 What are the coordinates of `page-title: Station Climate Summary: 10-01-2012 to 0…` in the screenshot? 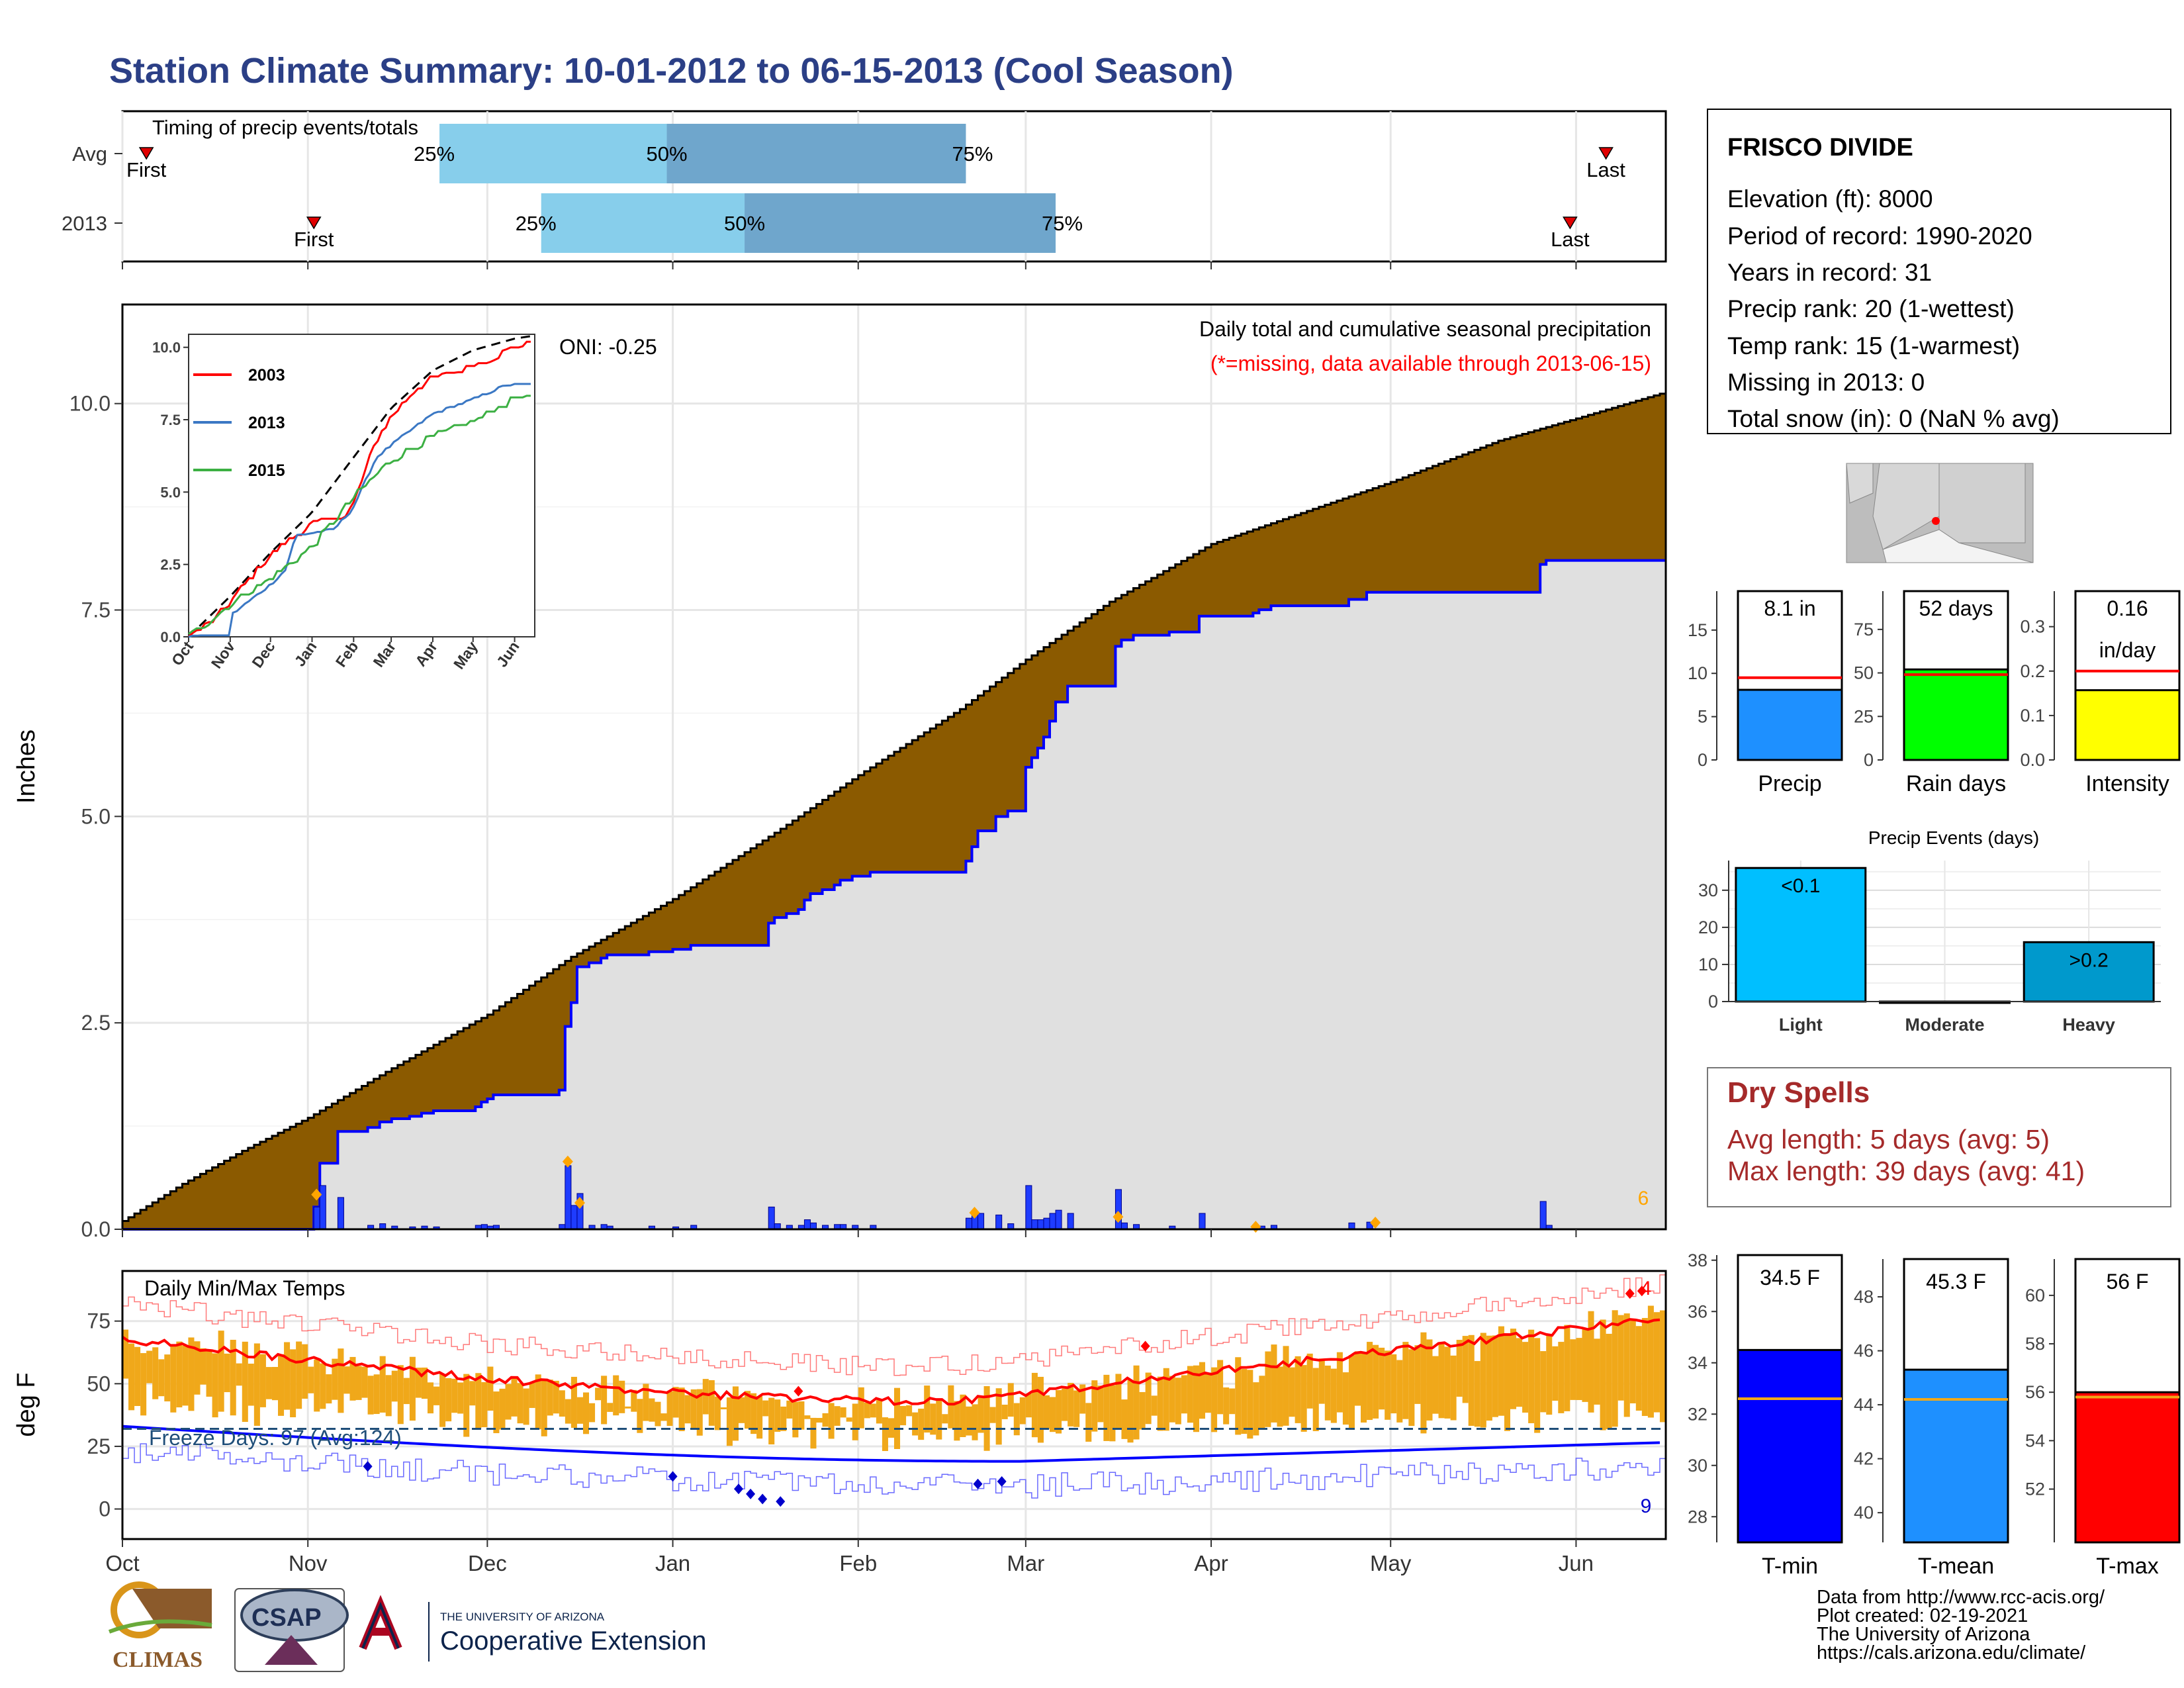 It's located at (671, 71).